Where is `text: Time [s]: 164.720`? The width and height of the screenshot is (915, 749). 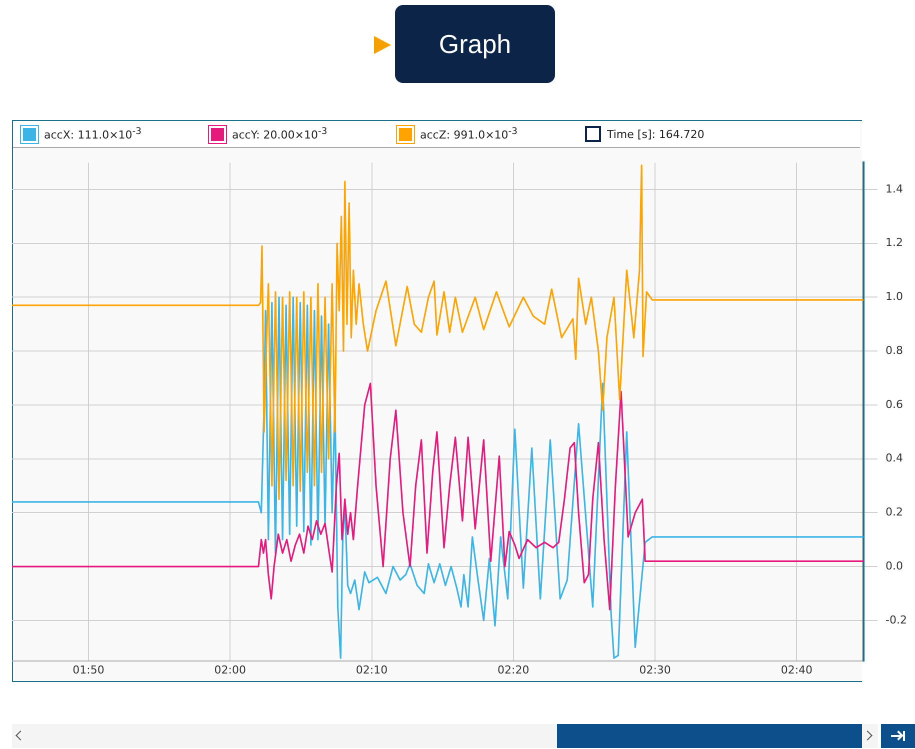
text: Time [s]: 164.720 is located at coordinates (655, 134).